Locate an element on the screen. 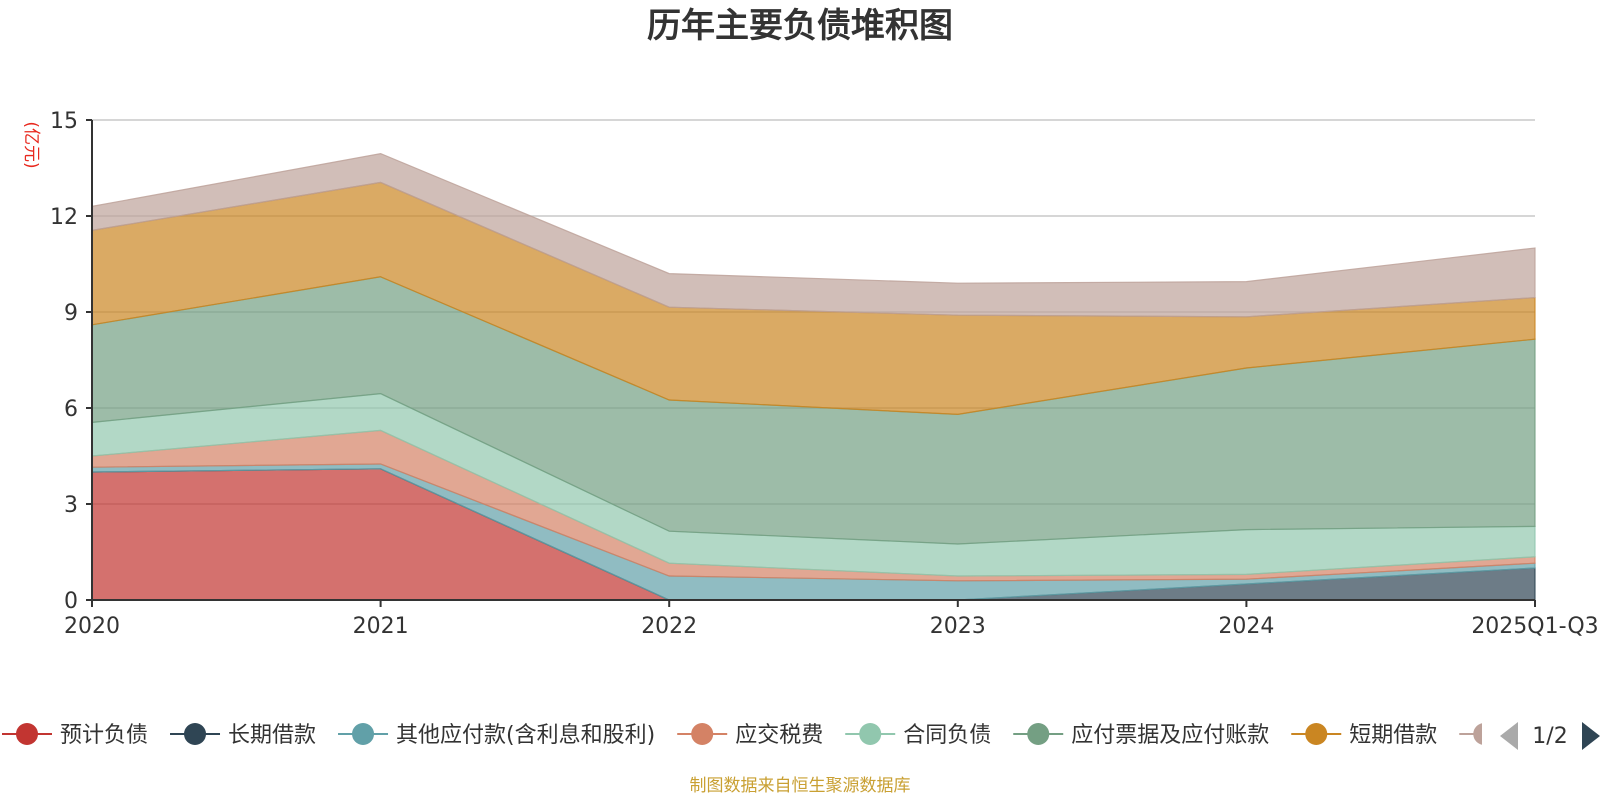 The width and height of the screenshot is (1600, 800). x-tick-label: 2020 is located at coordinates (92, 626).